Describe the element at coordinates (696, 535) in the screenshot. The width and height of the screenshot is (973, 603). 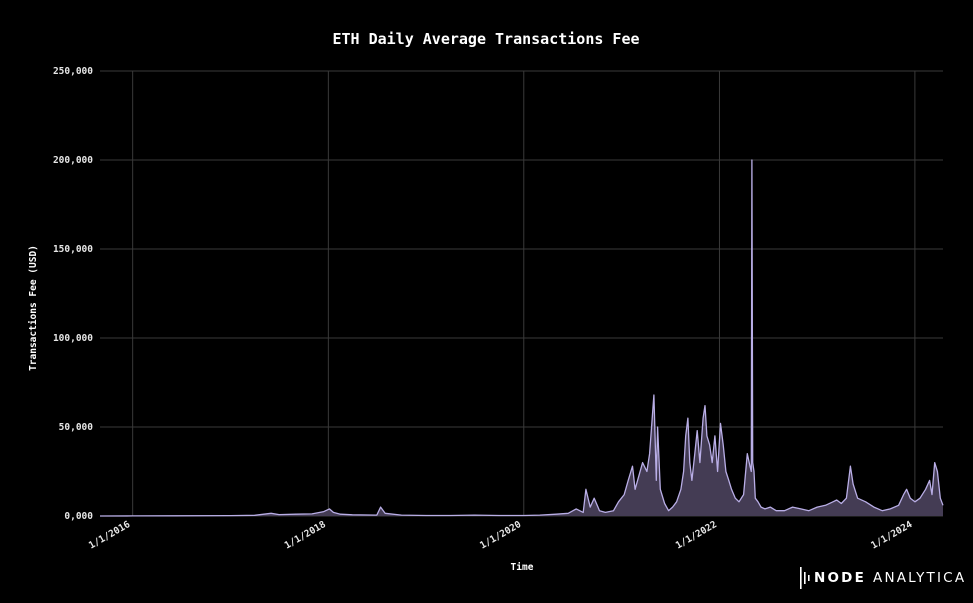
I see `x-tick-label: 1/1/2022` at that location.